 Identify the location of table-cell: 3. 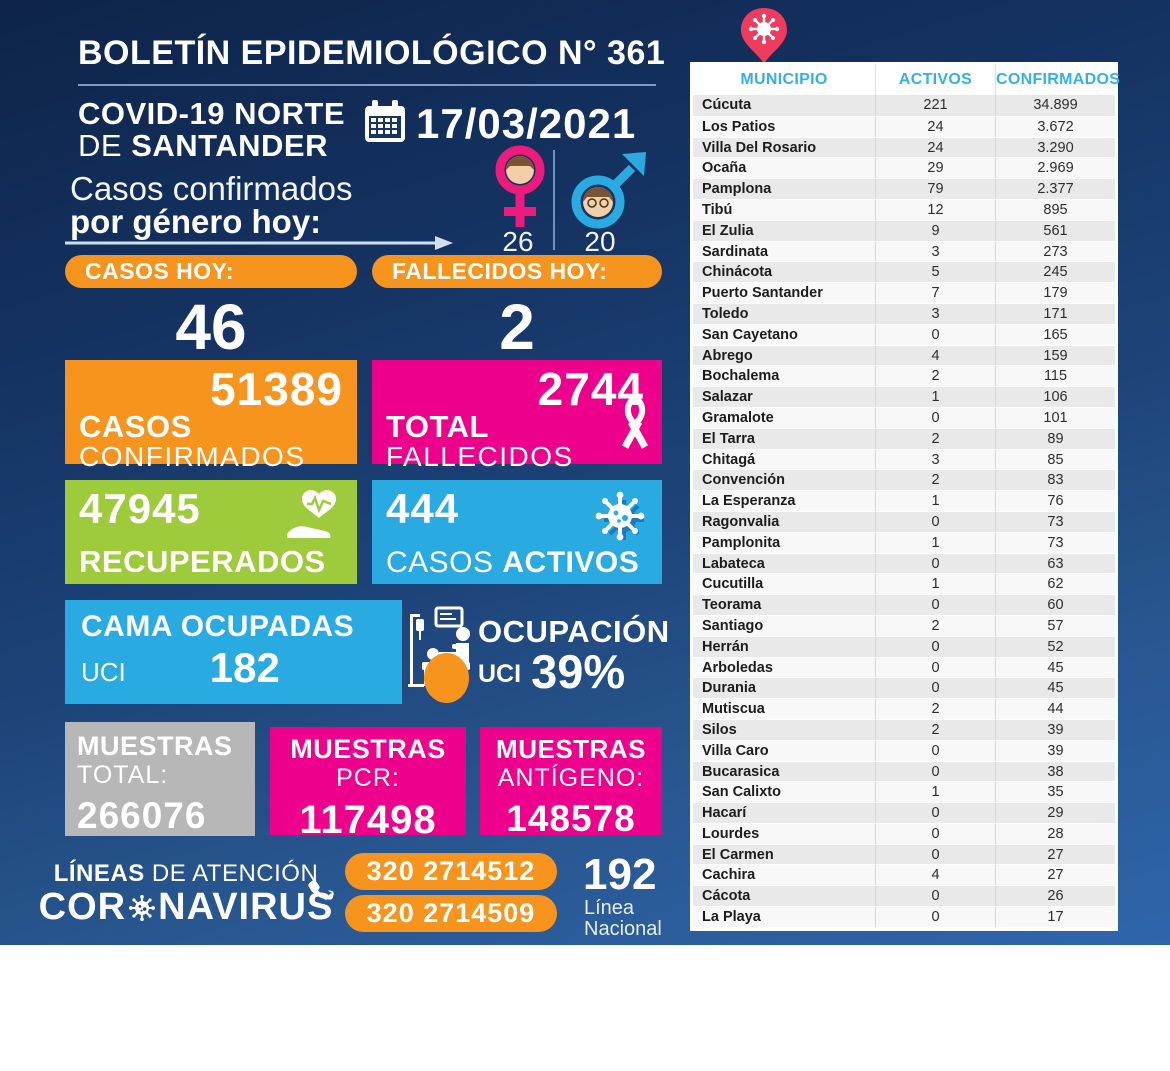
(935, 313).